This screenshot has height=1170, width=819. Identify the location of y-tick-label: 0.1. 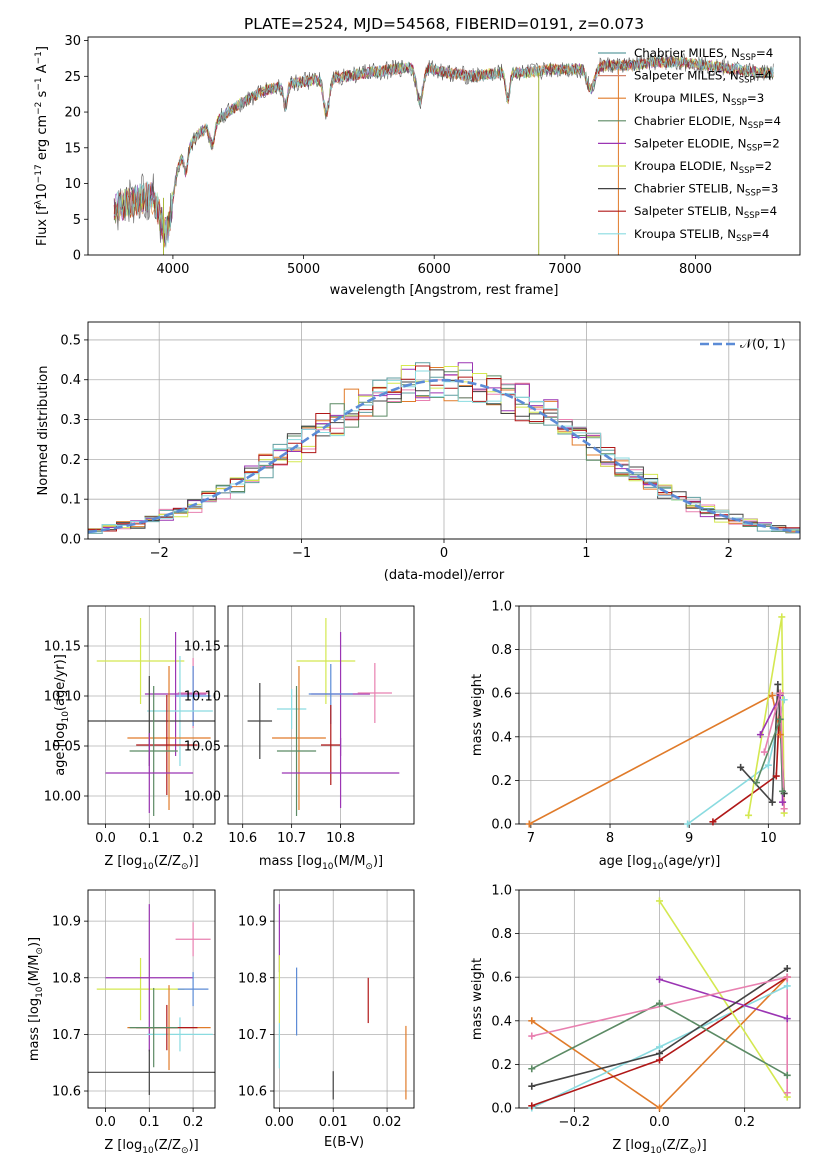
(70, 500).